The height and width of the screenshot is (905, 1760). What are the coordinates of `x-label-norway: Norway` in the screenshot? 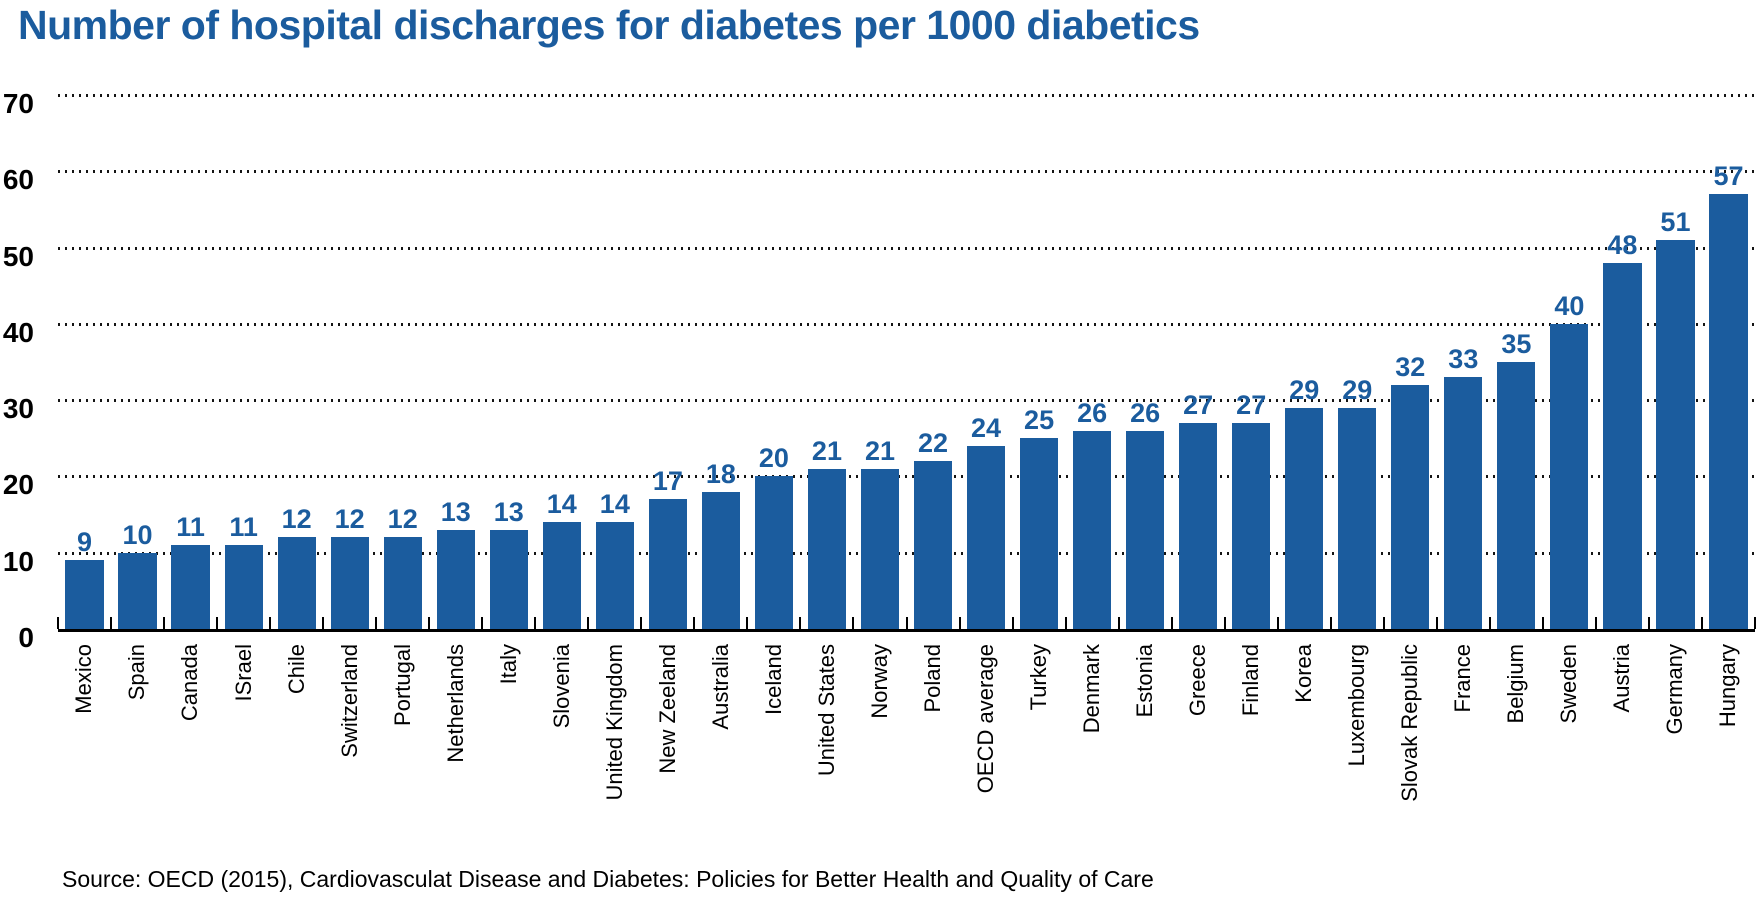 It's located at (879, 681).